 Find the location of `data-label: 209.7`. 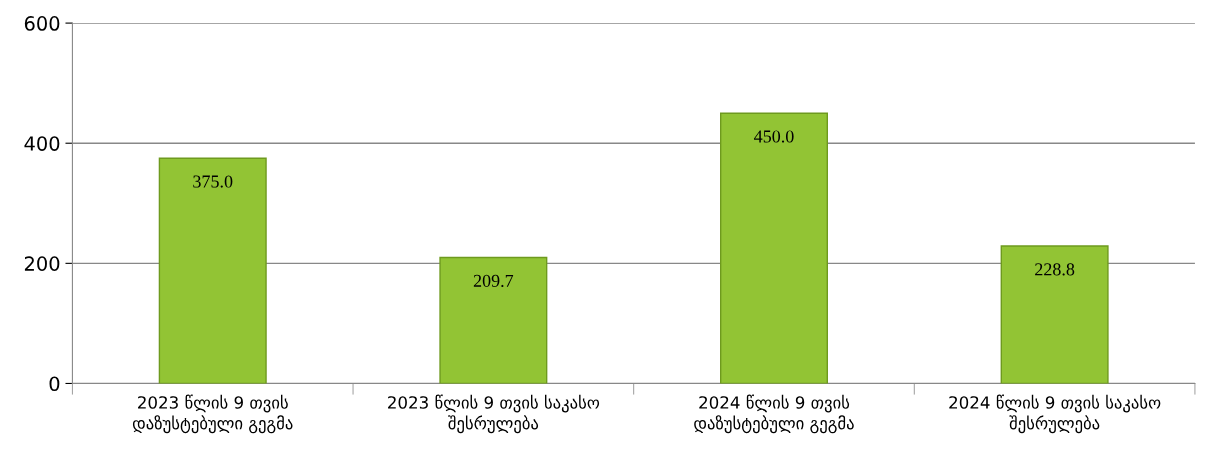

data-label: 209.7 is located at coordinates (493, 280).